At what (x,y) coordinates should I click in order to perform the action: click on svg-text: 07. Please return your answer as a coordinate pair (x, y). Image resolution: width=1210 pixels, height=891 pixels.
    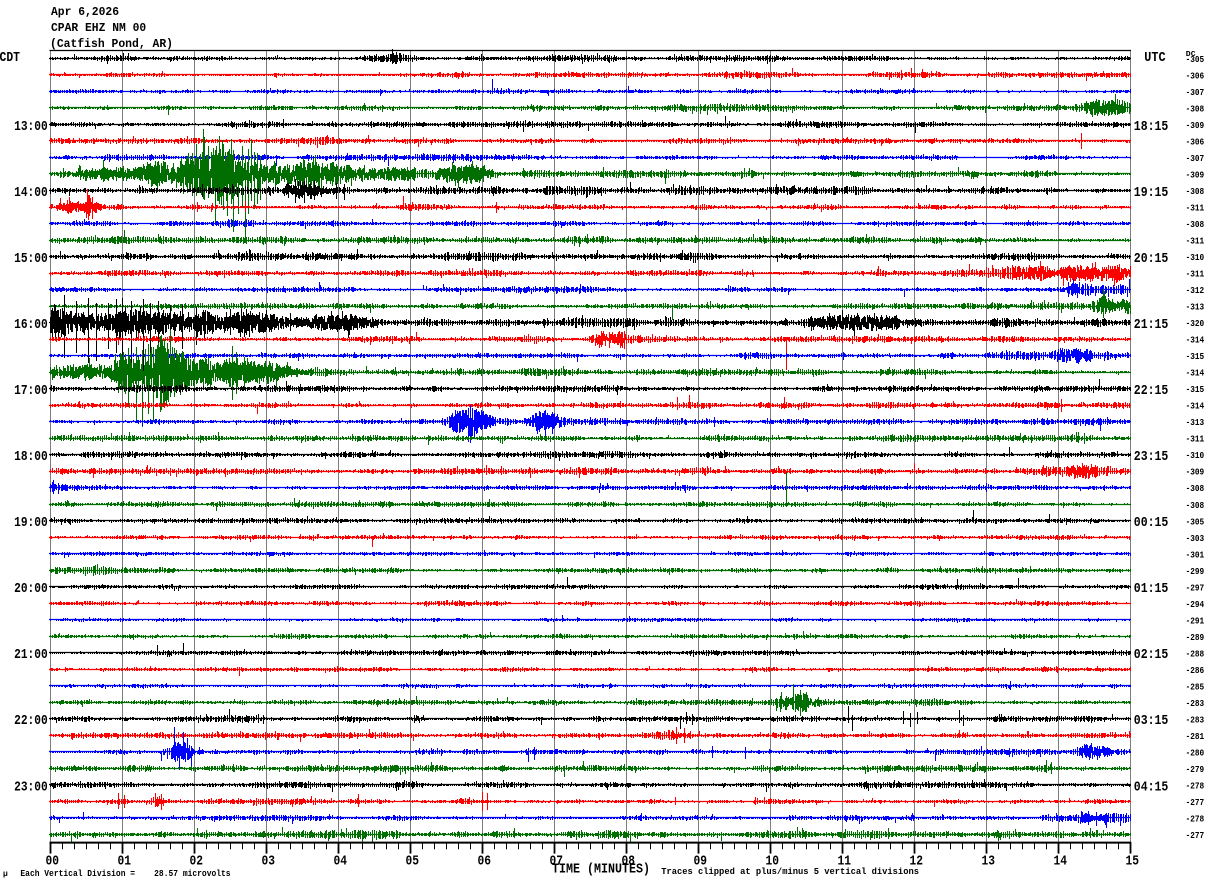
    Looking at the image, I should click on (557, 862).